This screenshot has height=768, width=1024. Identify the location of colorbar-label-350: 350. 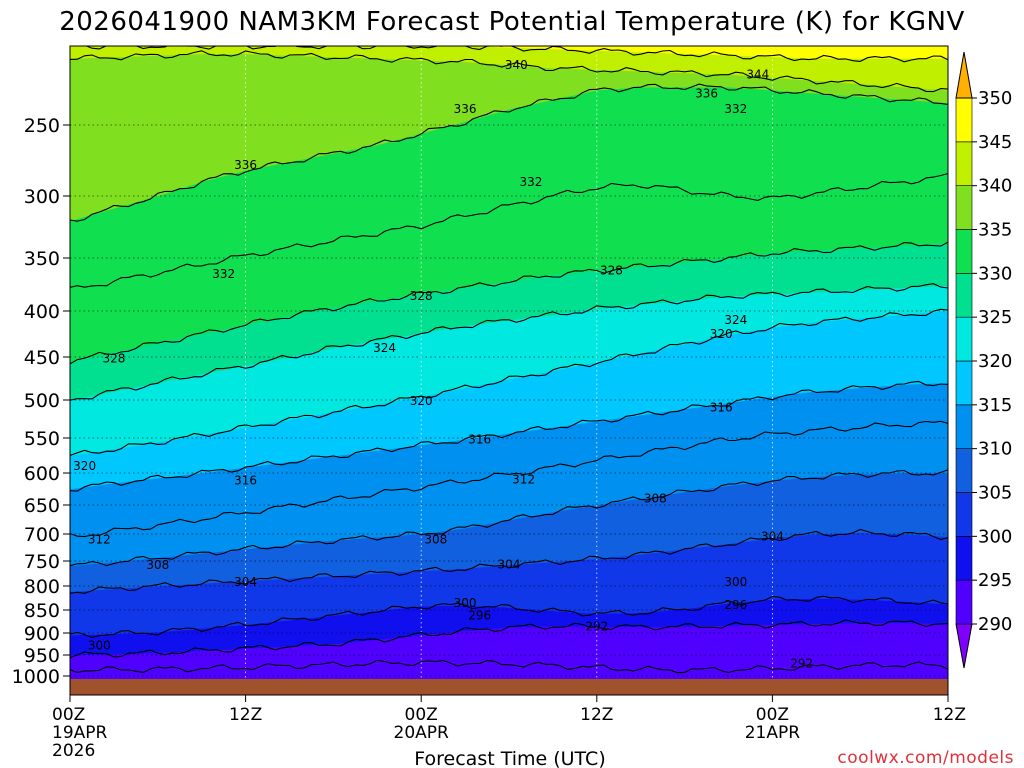
(995, 98).